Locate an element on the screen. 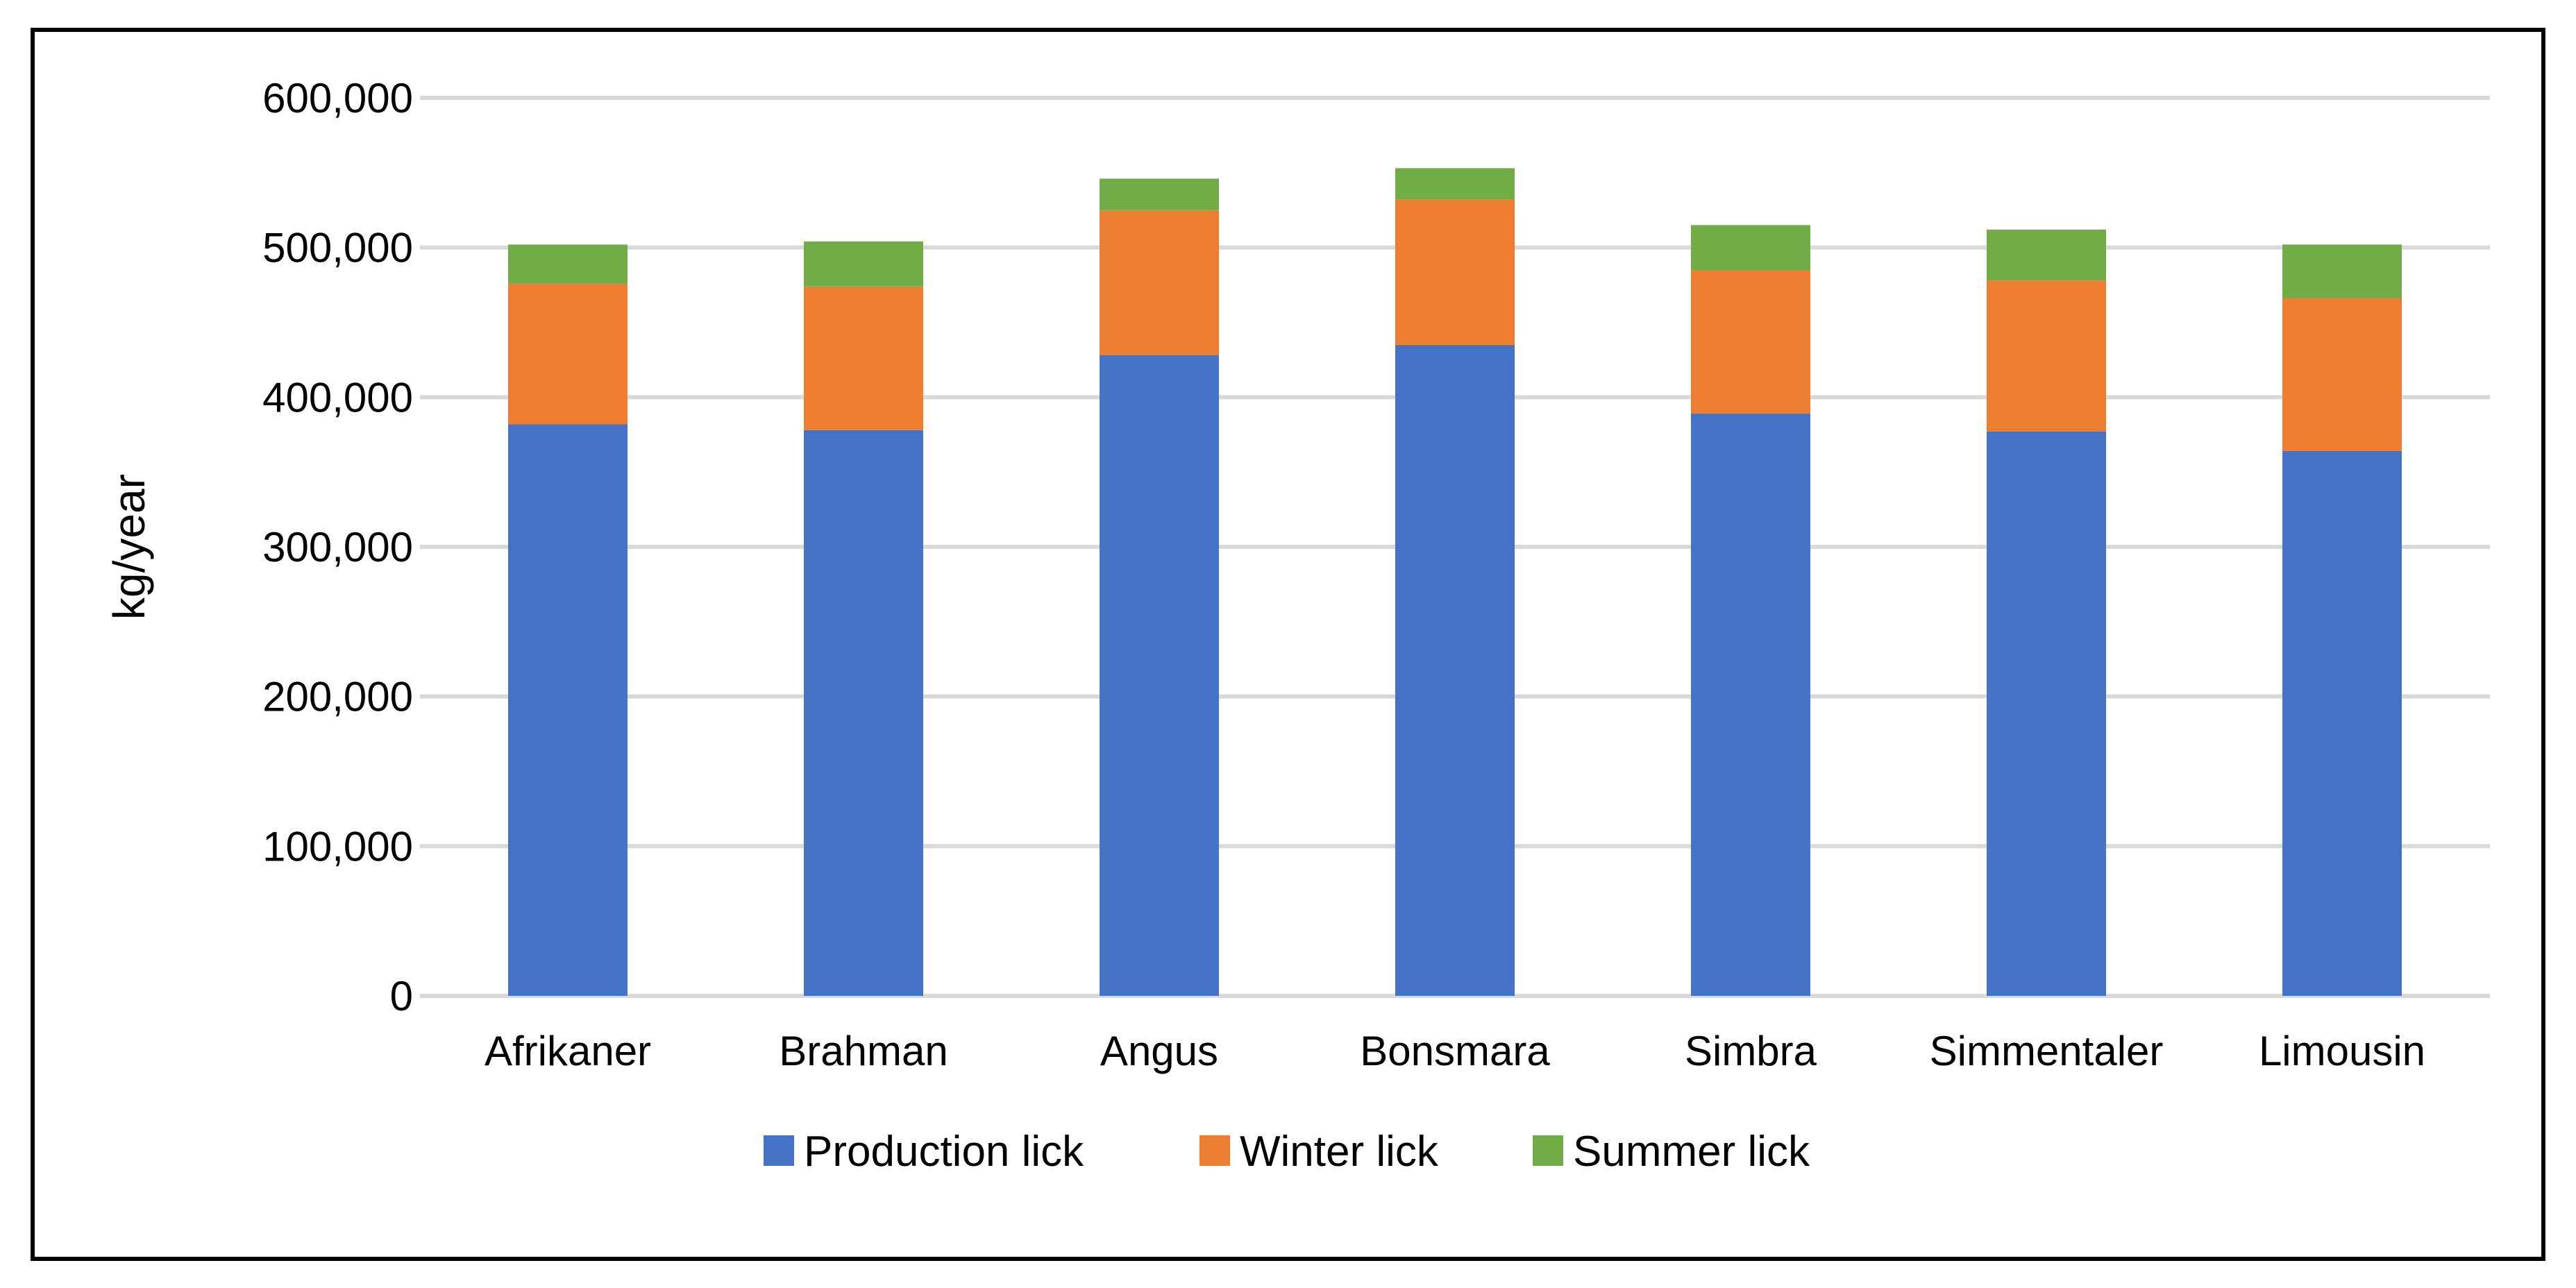  legend: Production lick Winter lick Summer lick is located at coordinates (1287, 1152).